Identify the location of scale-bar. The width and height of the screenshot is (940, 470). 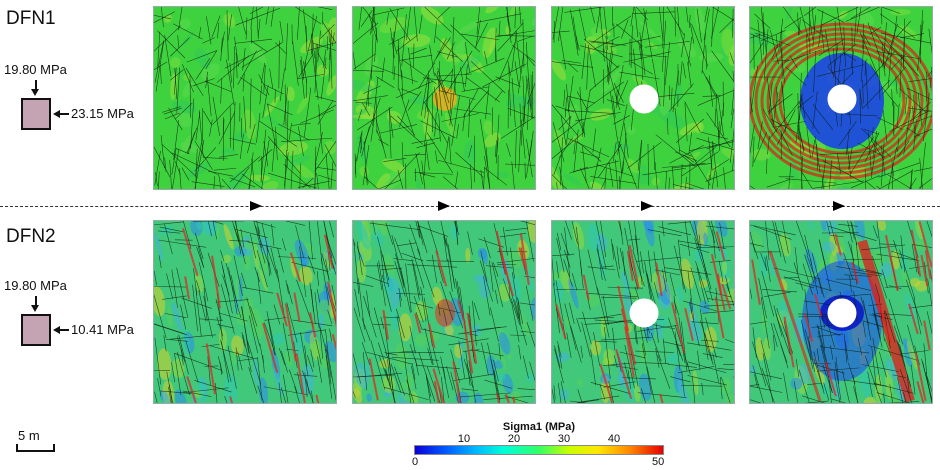
(35, 448).